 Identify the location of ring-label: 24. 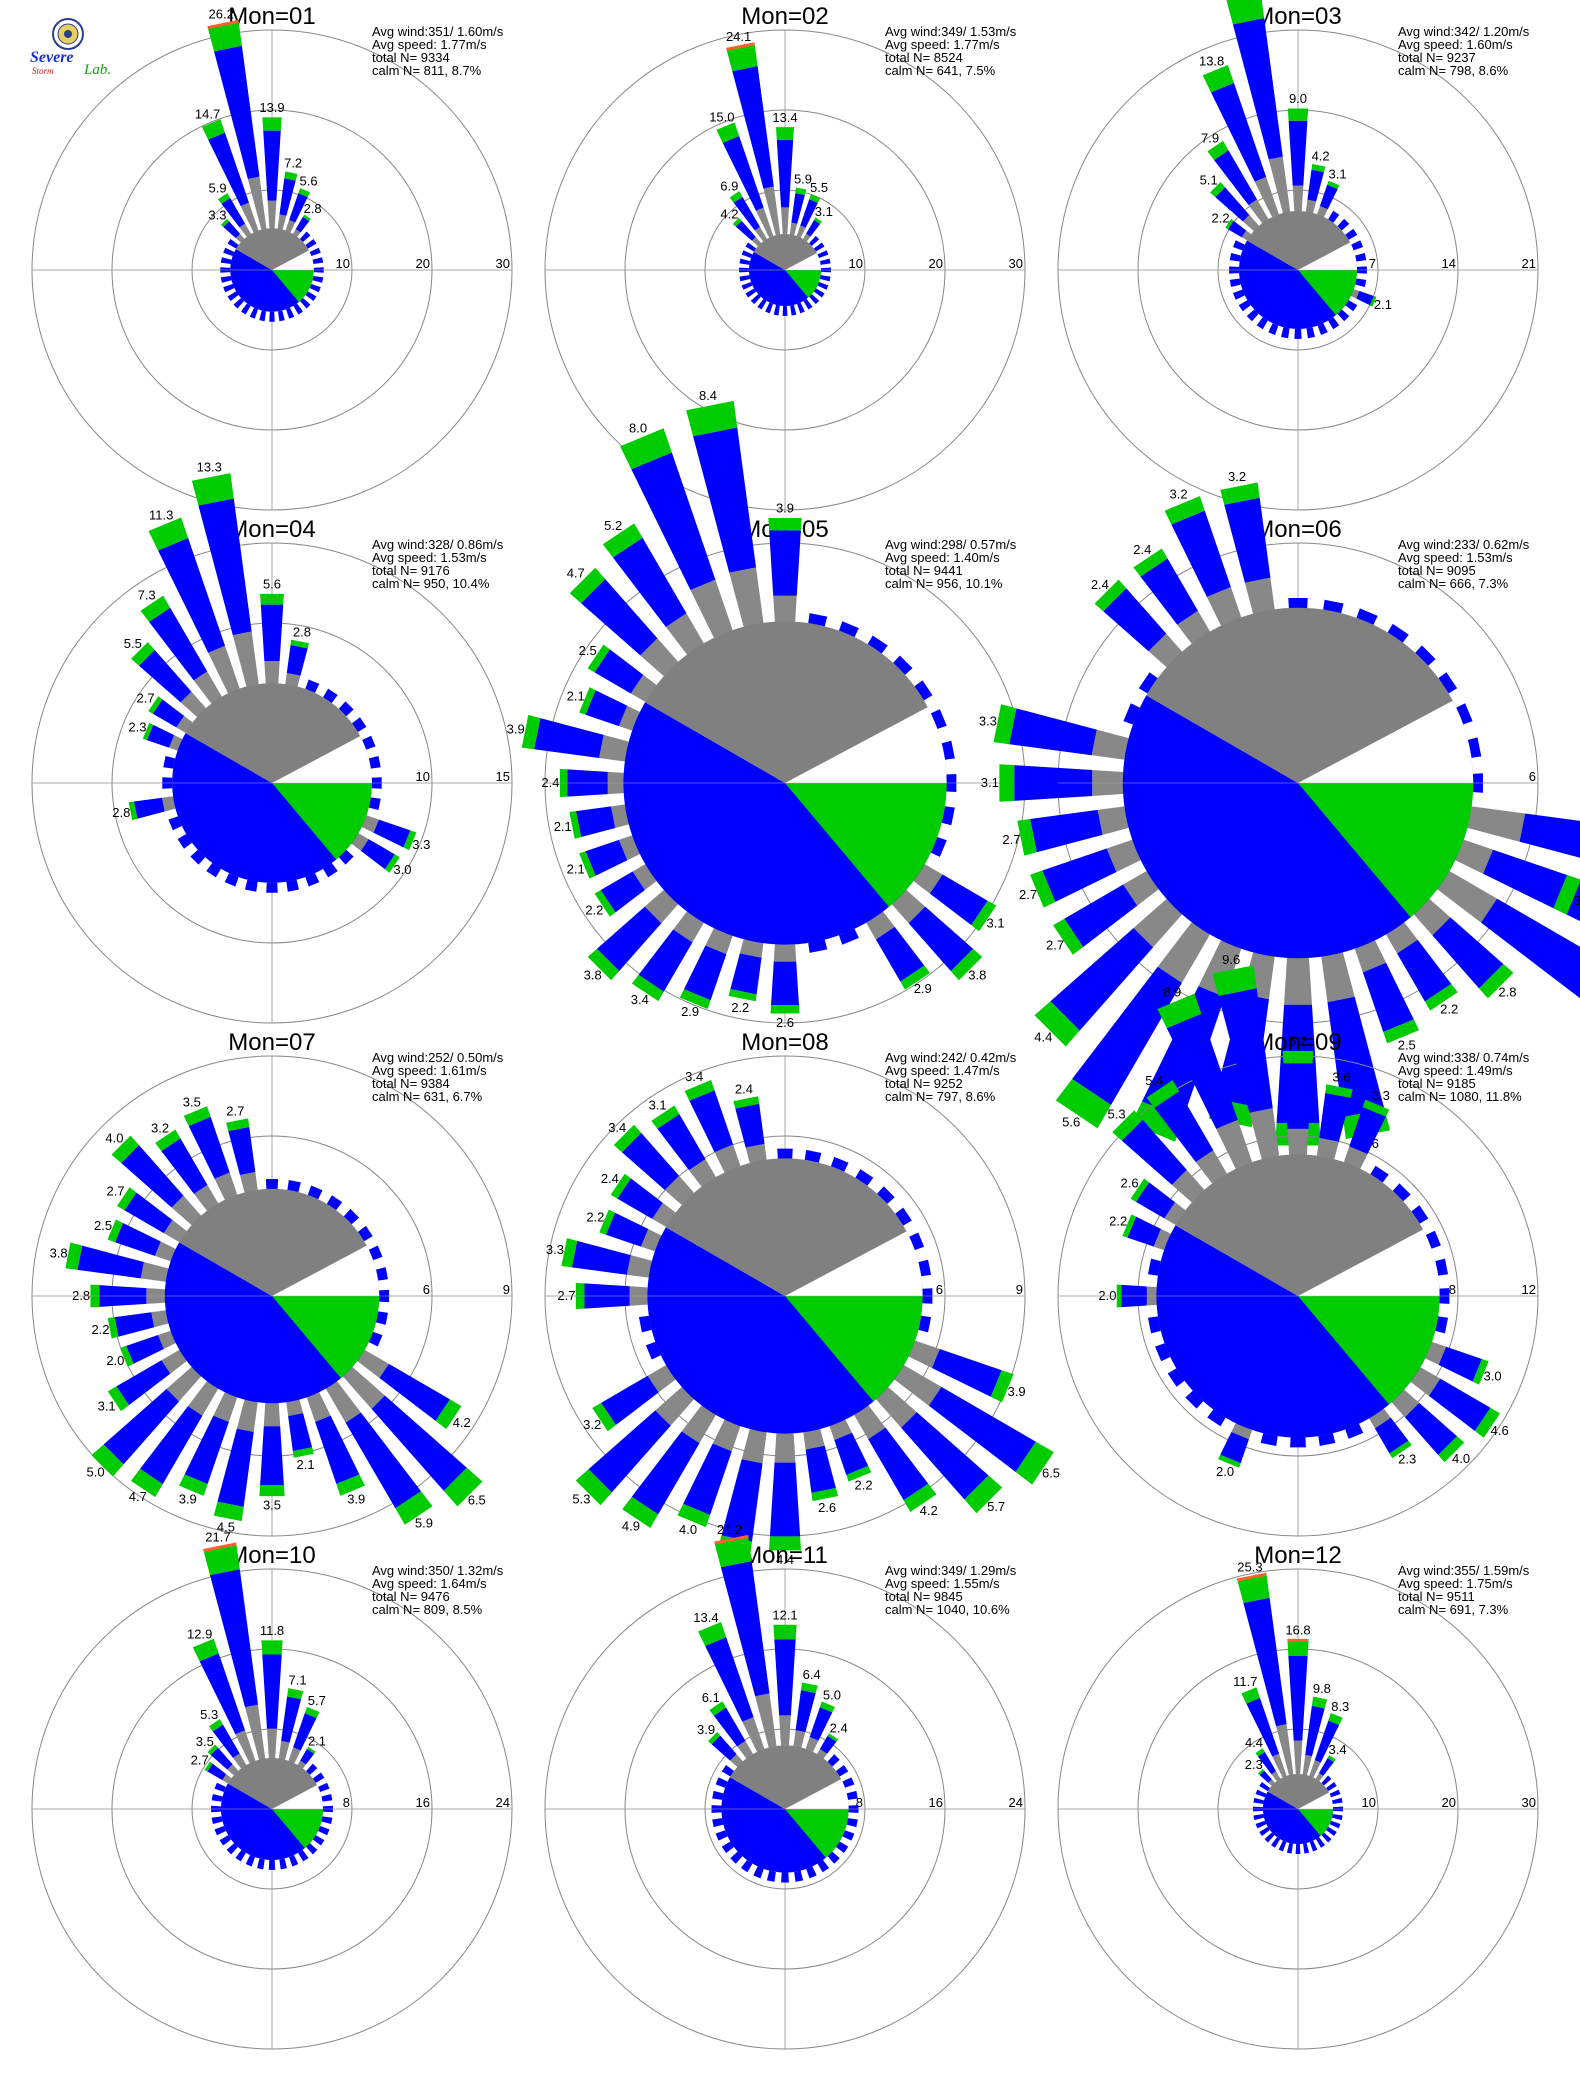
(503, 1802).